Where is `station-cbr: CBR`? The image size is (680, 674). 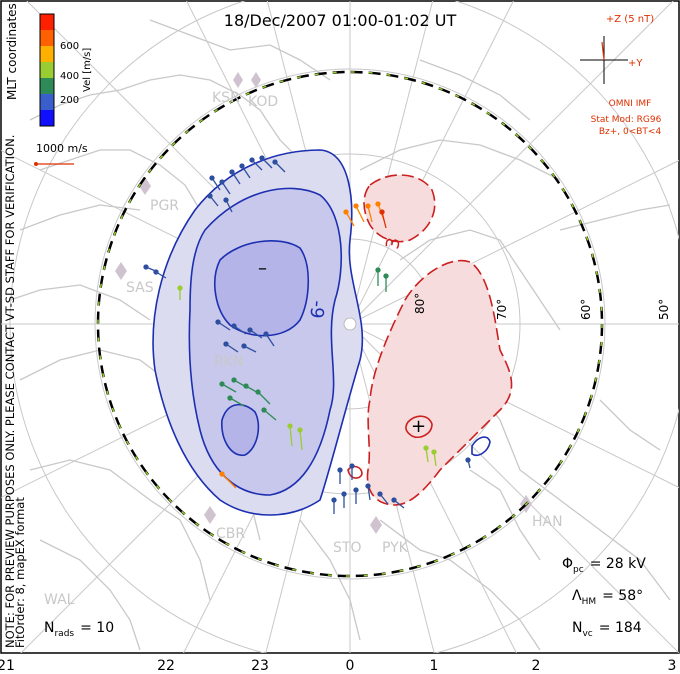 station-cbr: CBR is located at coordinates (230, 534).